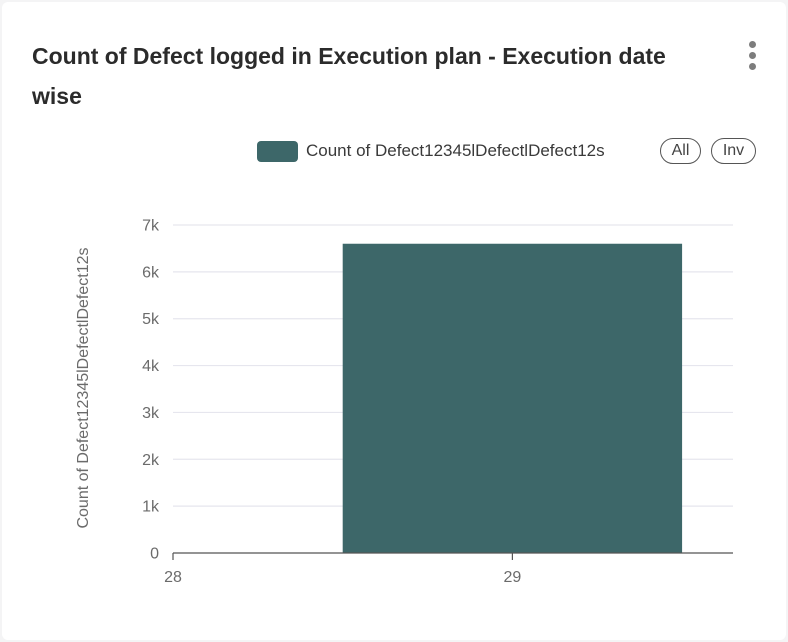 The width and height of the screenshot is (788, 642). I want to click on x-tick-label: 29, so click(512, 577).